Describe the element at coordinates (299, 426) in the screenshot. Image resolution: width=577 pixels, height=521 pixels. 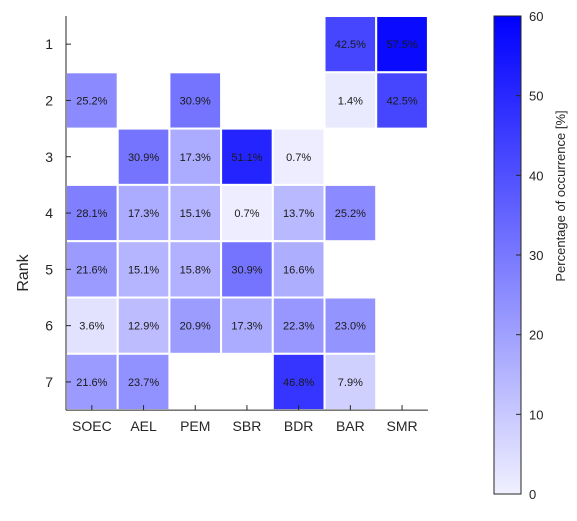
I see `x-tick-label: BDR` at that location.